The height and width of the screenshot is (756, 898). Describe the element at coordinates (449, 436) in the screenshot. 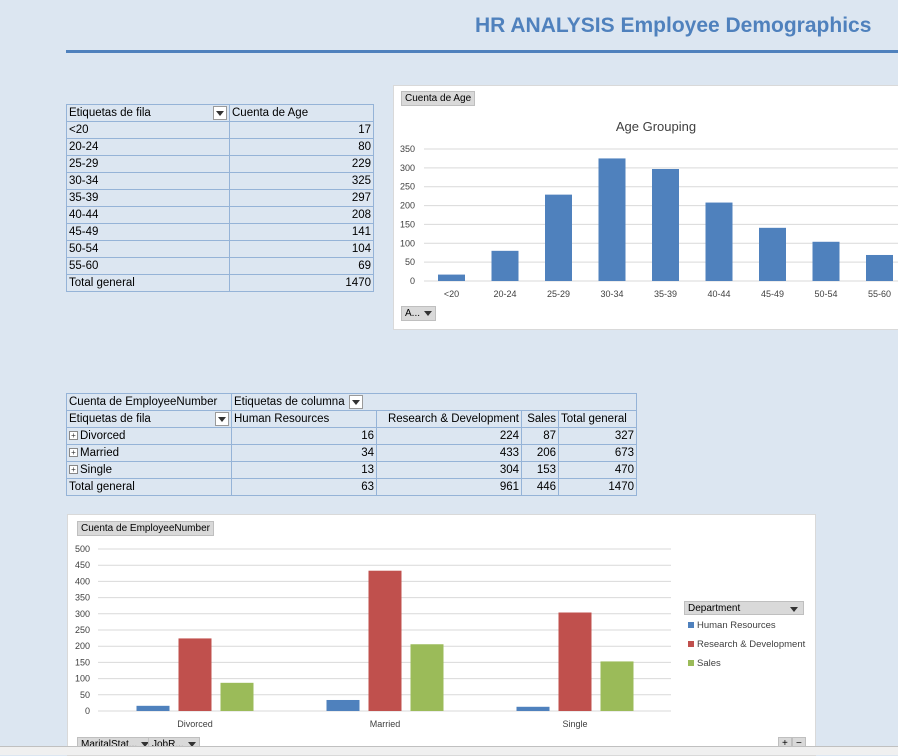

I see `marital-count: 224` at that location.